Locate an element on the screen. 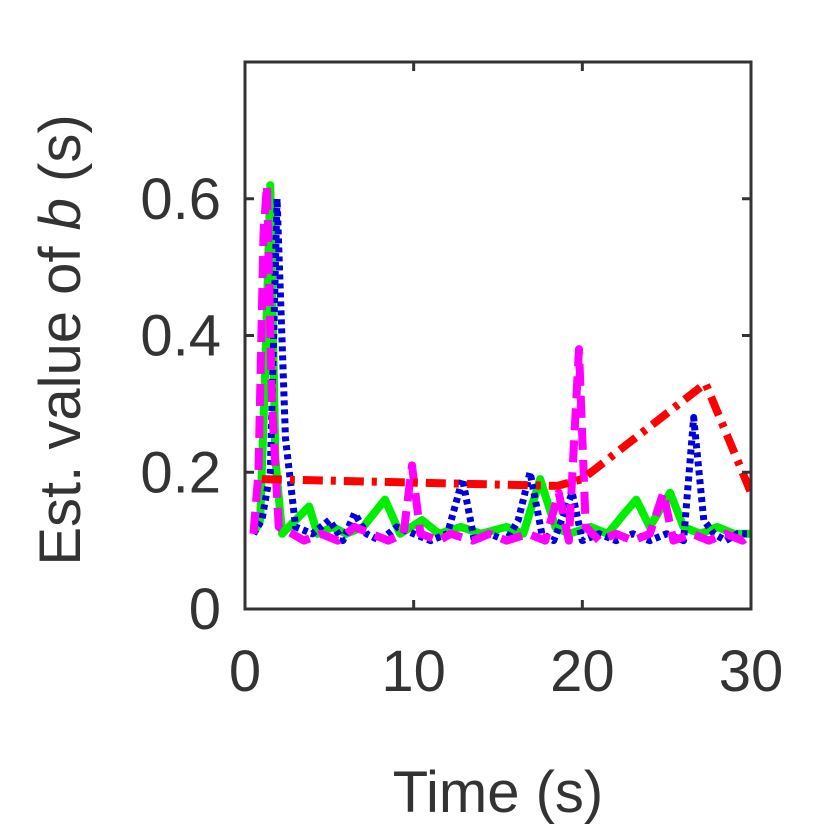  y-tick-label: 0.6 is located at coordinates (180, 199).